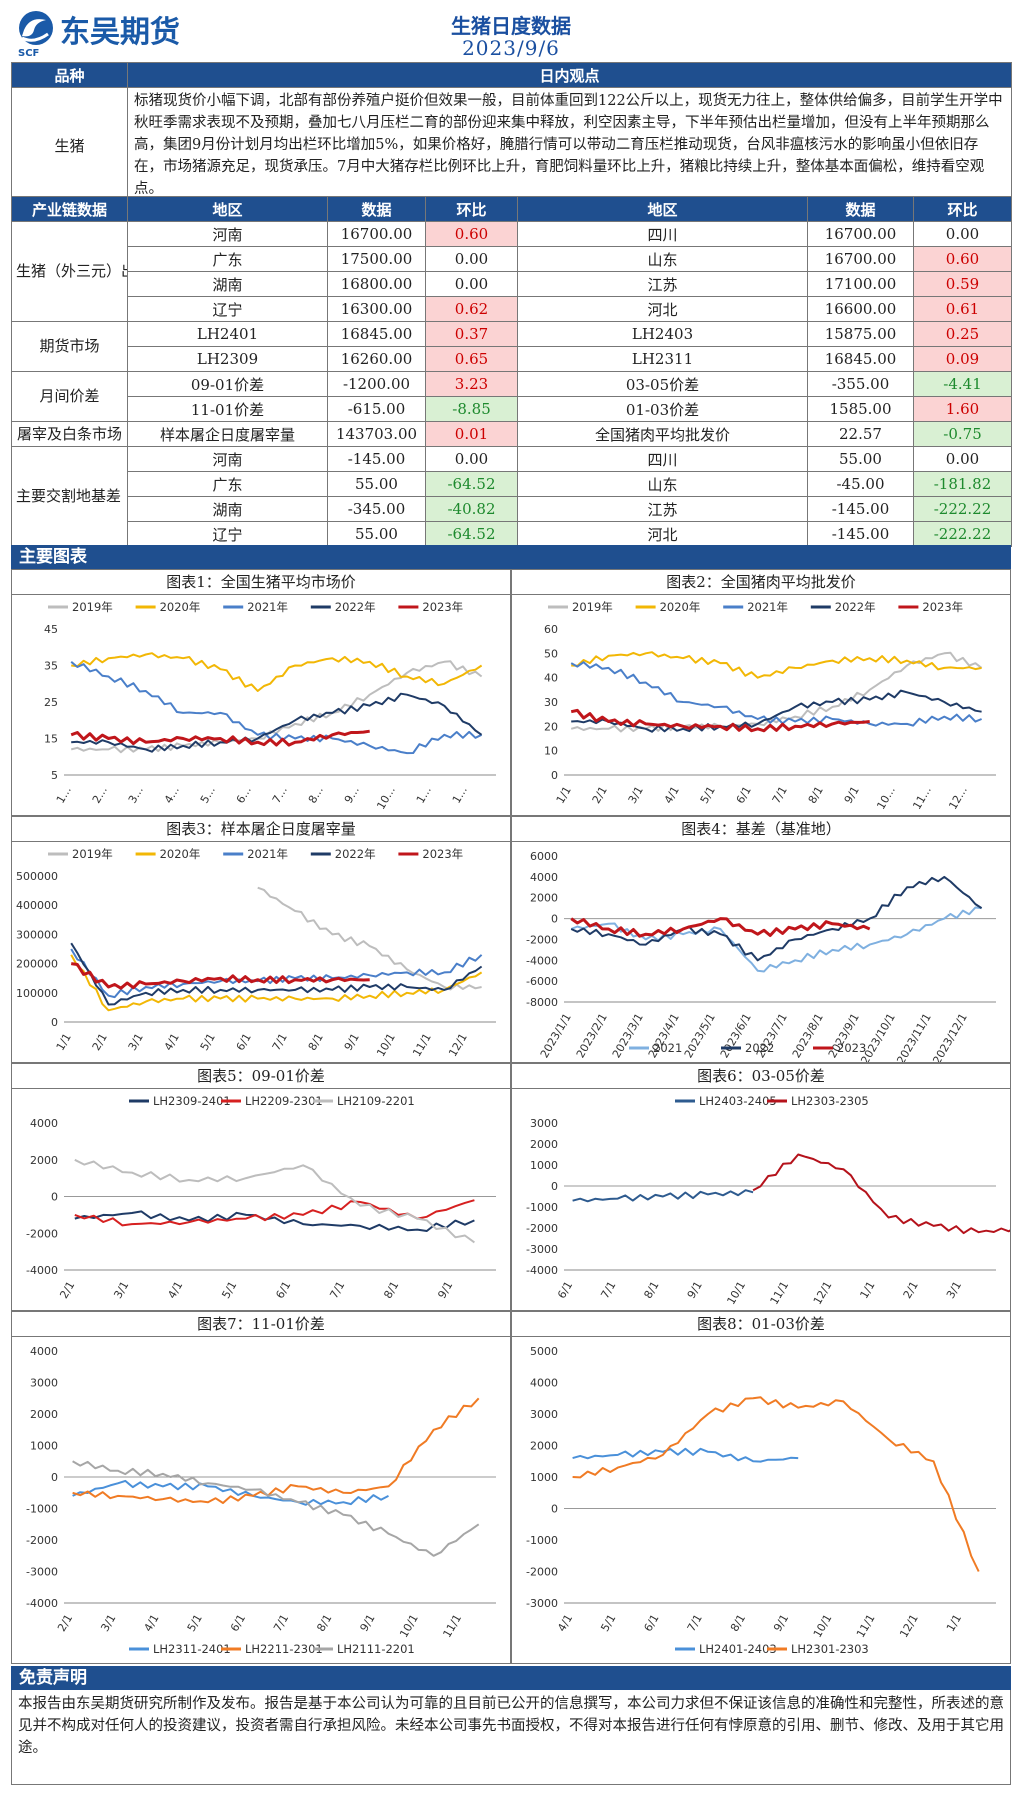 The height and width of the screenshot is (1796, 1022). Describe the element at coordinates (962, 284) in the screenshot. I see `chain-change-right: 0.59` at that location.